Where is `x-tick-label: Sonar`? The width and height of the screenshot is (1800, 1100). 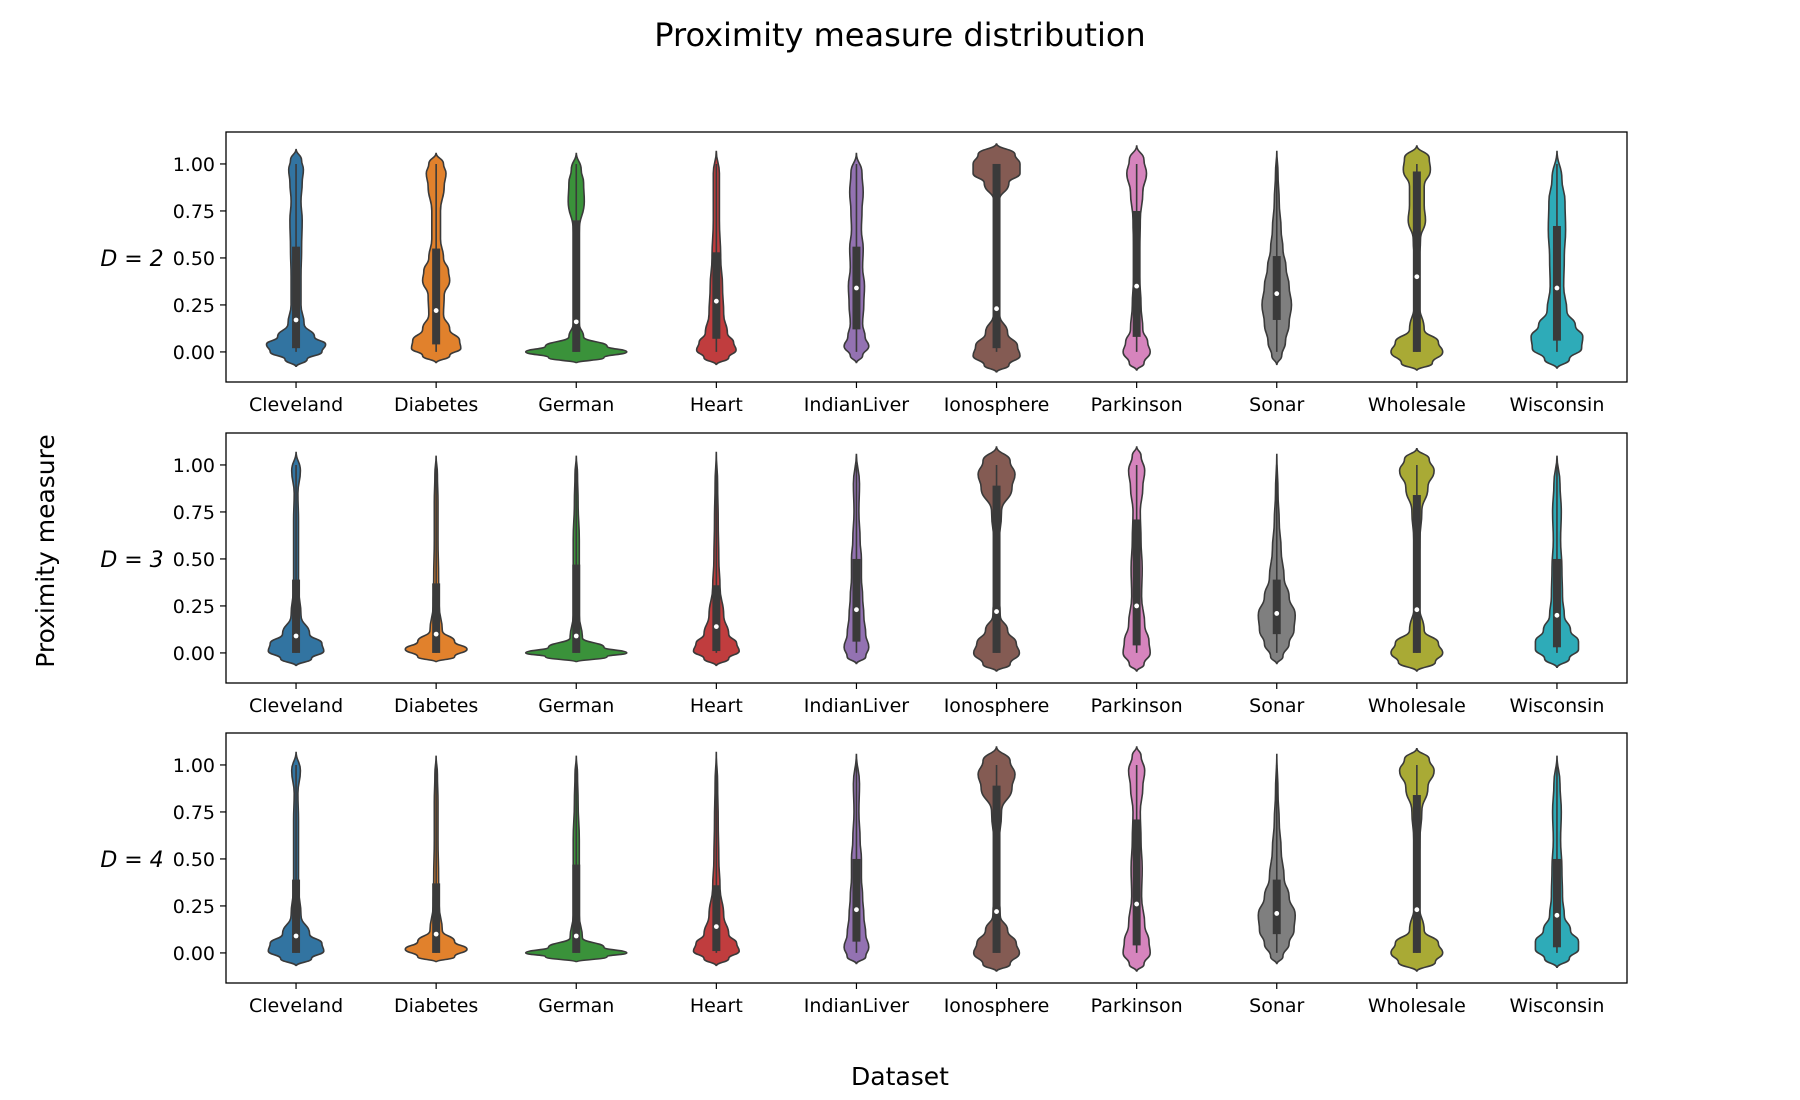 x-tick-label: Sonar is located at coordinates (1276, 706).